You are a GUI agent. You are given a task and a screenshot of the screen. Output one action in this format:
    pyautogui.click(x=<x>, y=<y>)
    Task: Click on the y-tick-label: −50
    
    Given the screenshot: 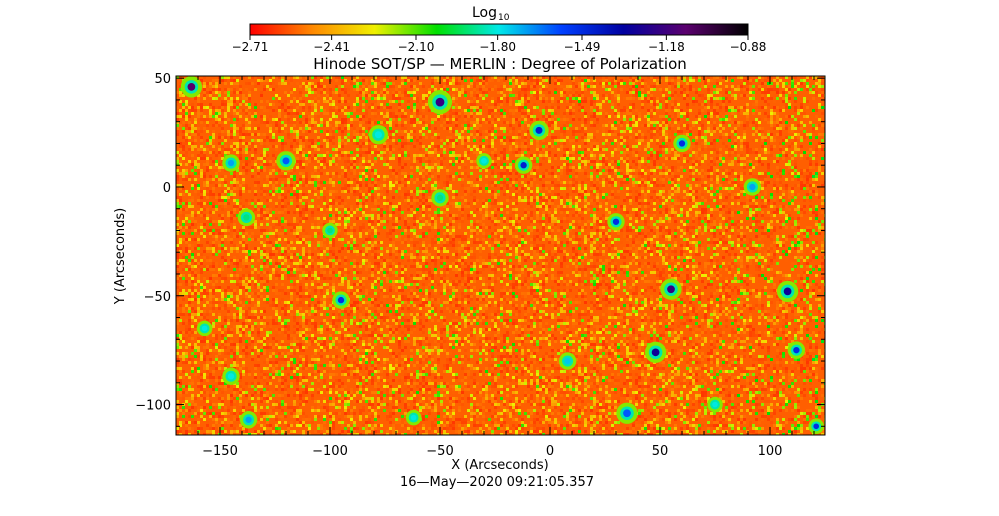 What is the action you would take?
    pyautogui.click(x=157, y=297)
    